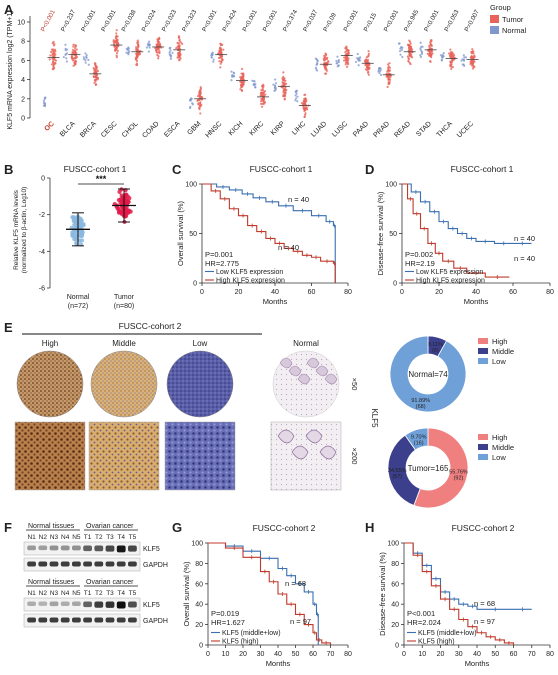 Image resolution: width=558 pixels, height=675 pixels. Describe the element at coordinates (222, 263) in the screenshot. I see `km-hr: HR=2.775` at that location.